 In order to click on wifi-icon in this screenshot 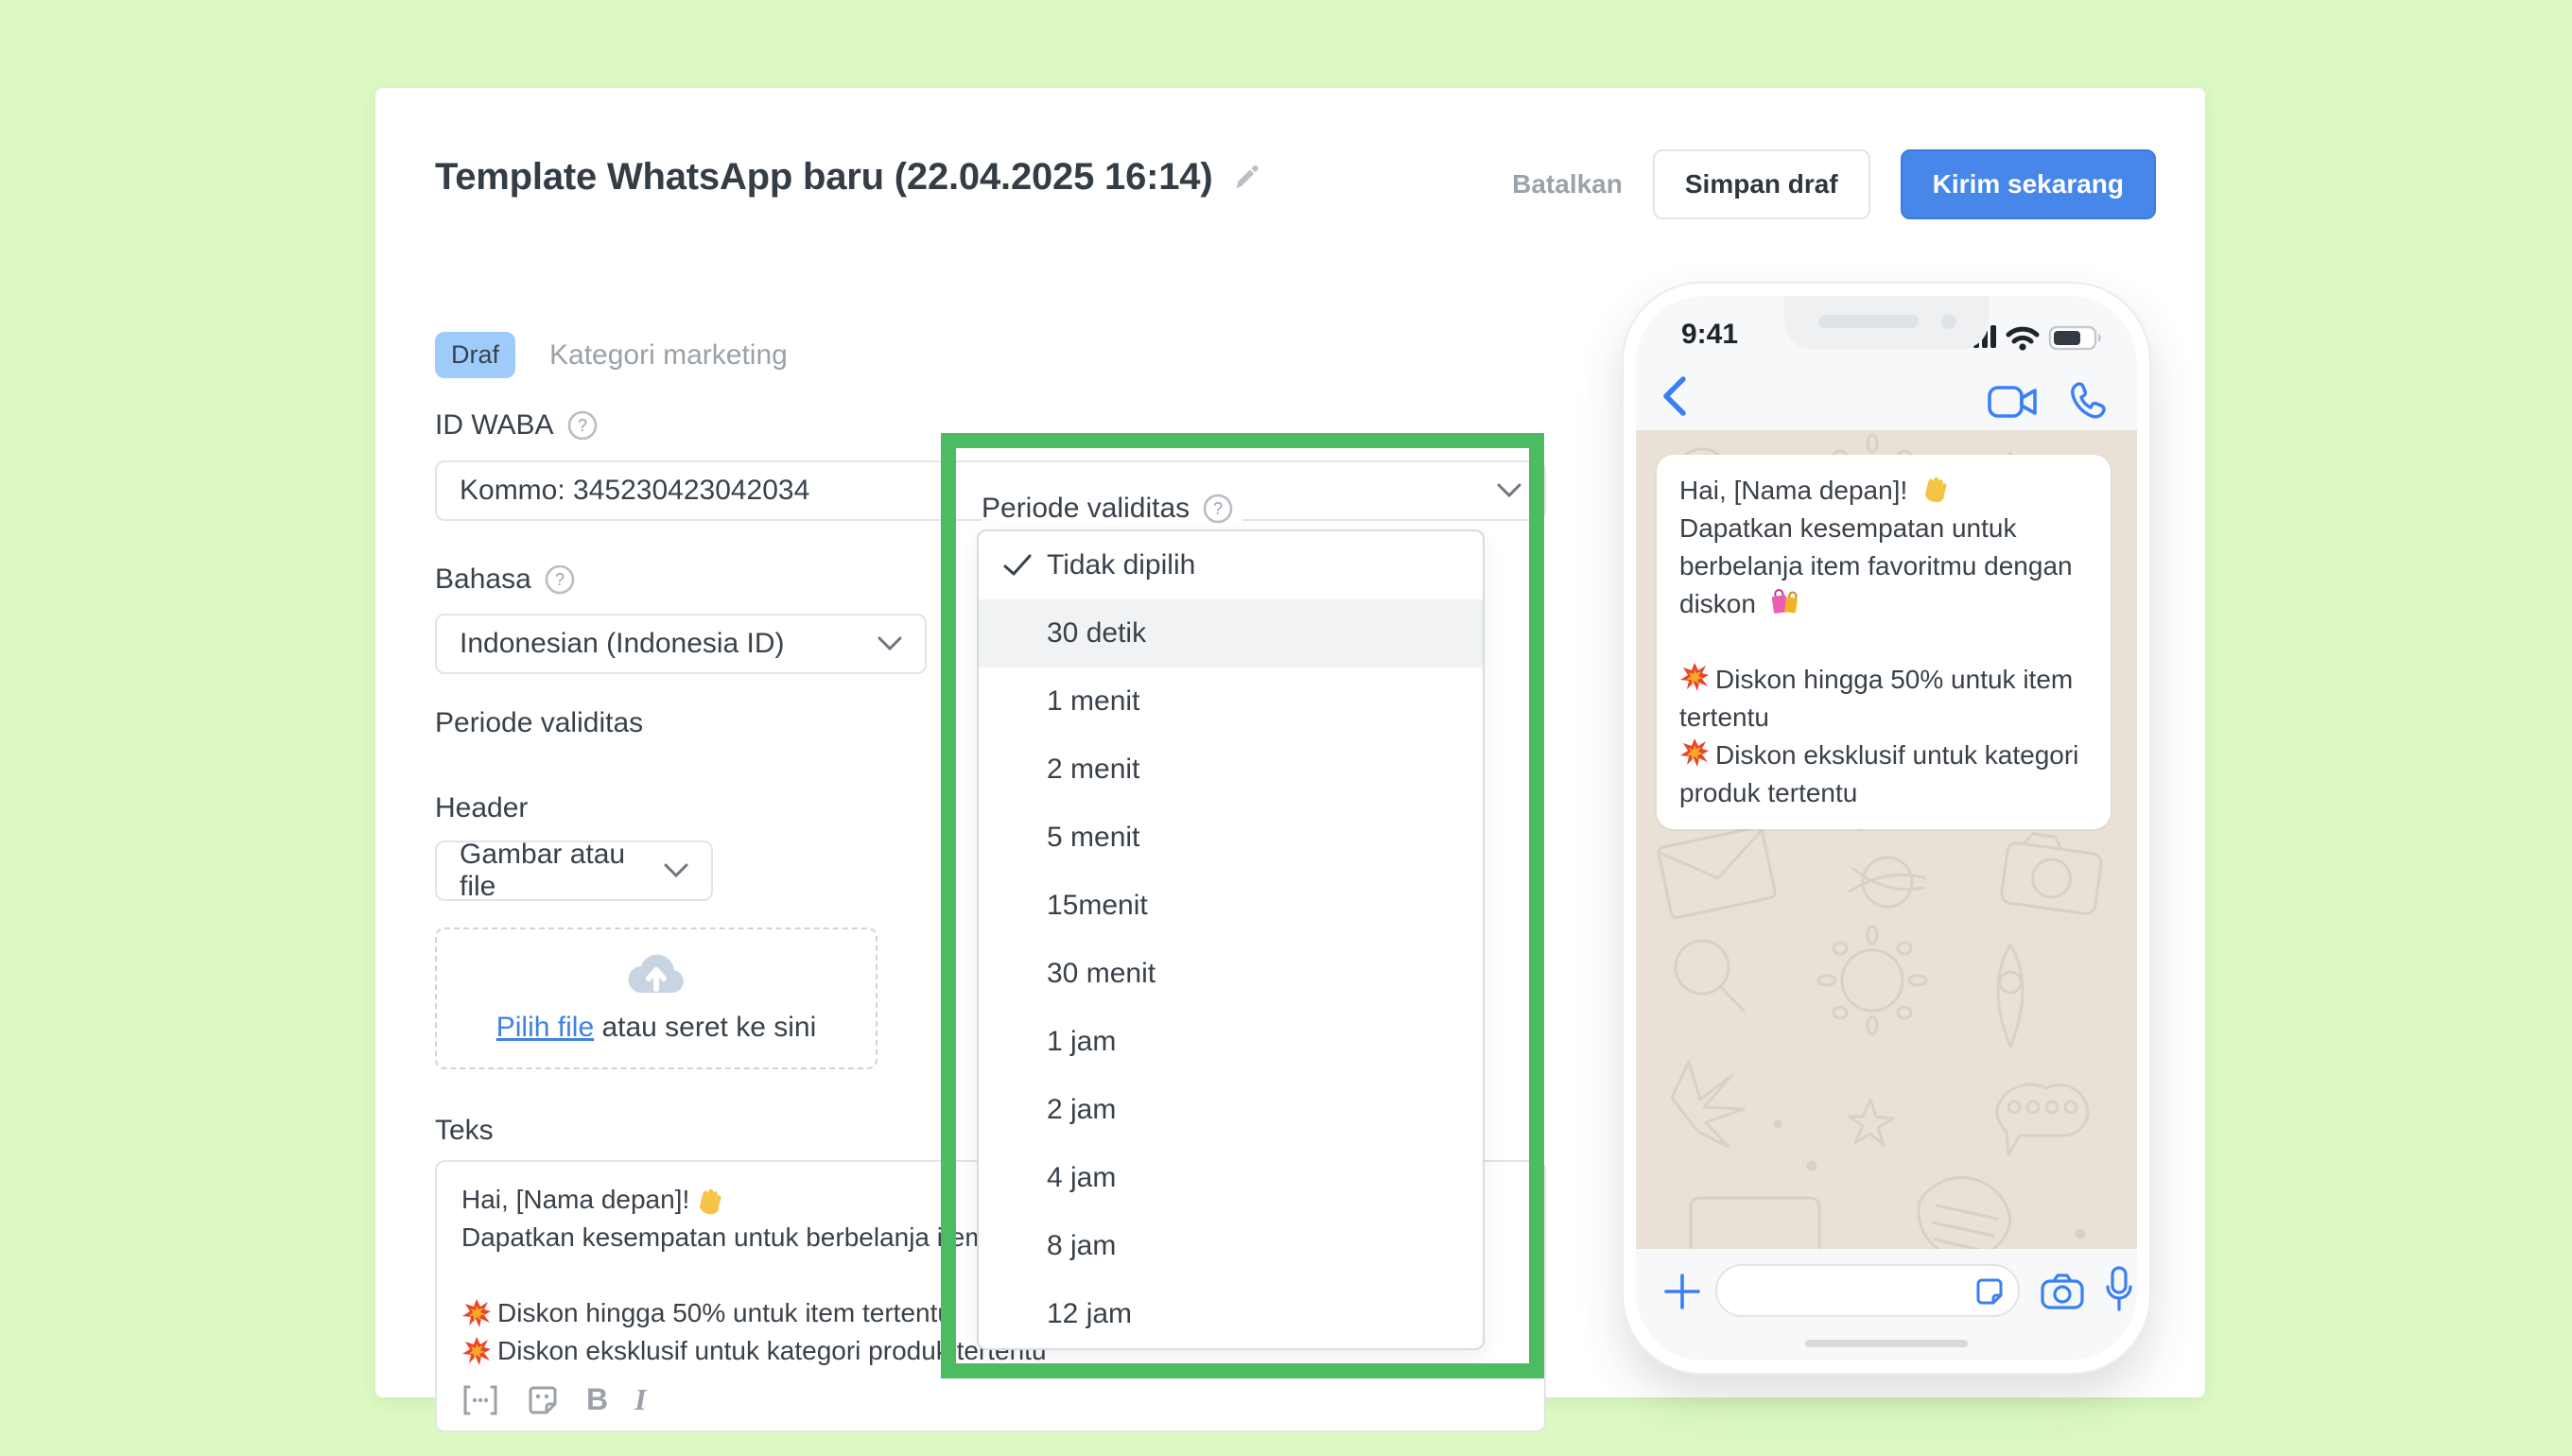, I will do `click(2023, 338)`.